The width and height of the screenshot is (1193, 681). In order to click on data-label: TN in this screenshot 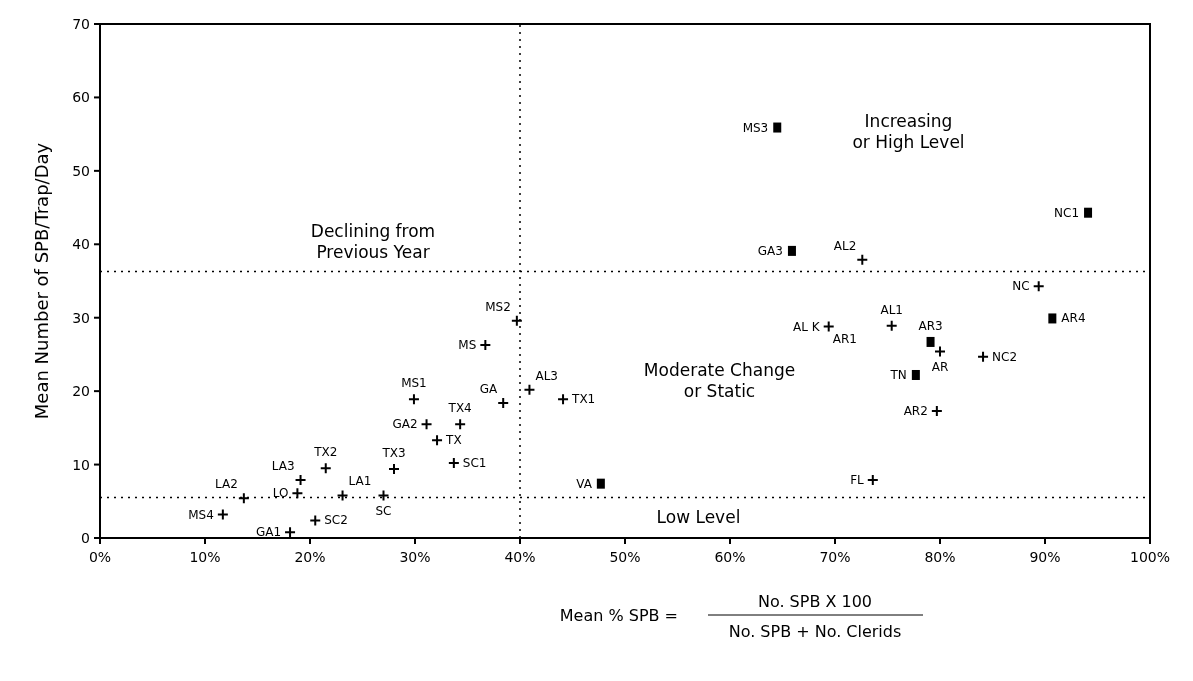, I will do `click(898, 374)`.